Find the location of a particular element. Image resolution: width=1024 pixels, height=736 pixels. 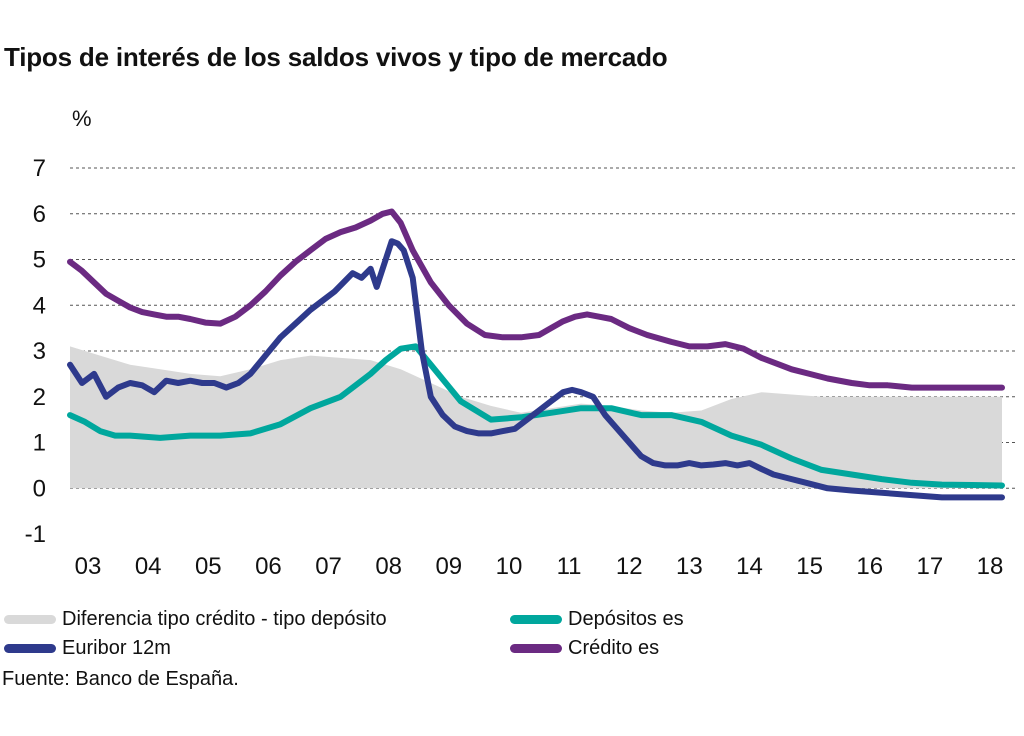

legend-item-depositos: Depósitos es is located at coordinates (597, 619).